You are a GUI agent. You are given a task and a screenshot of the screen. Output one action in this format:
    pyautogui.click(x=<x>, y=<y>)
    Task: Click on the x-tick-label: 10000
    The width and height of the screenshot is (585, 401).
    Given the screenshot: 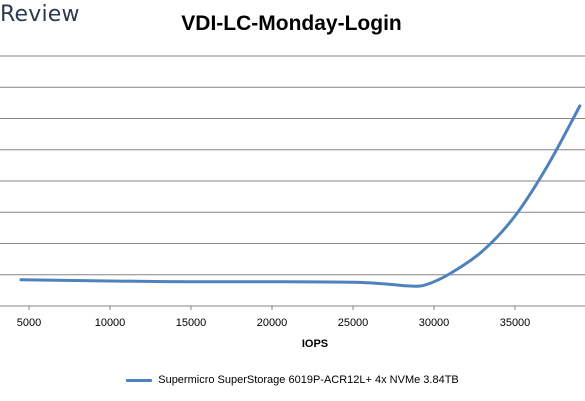 What is the action you would take?
    pyautogui.click(x=110, y=323)
    